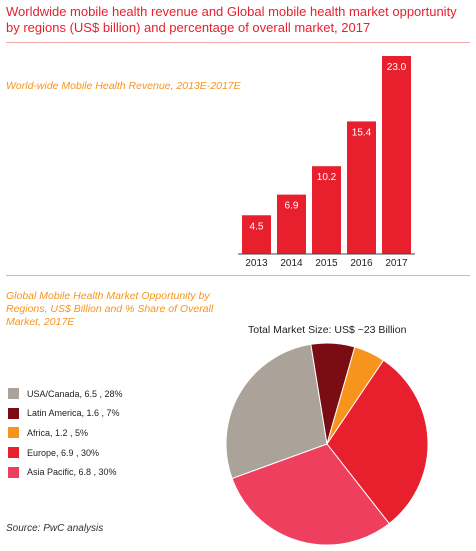  What do you see at coordinates (361, 263) in the screenshot?
I see `bar-category-label: 2016` at bounding box center [361, 263].